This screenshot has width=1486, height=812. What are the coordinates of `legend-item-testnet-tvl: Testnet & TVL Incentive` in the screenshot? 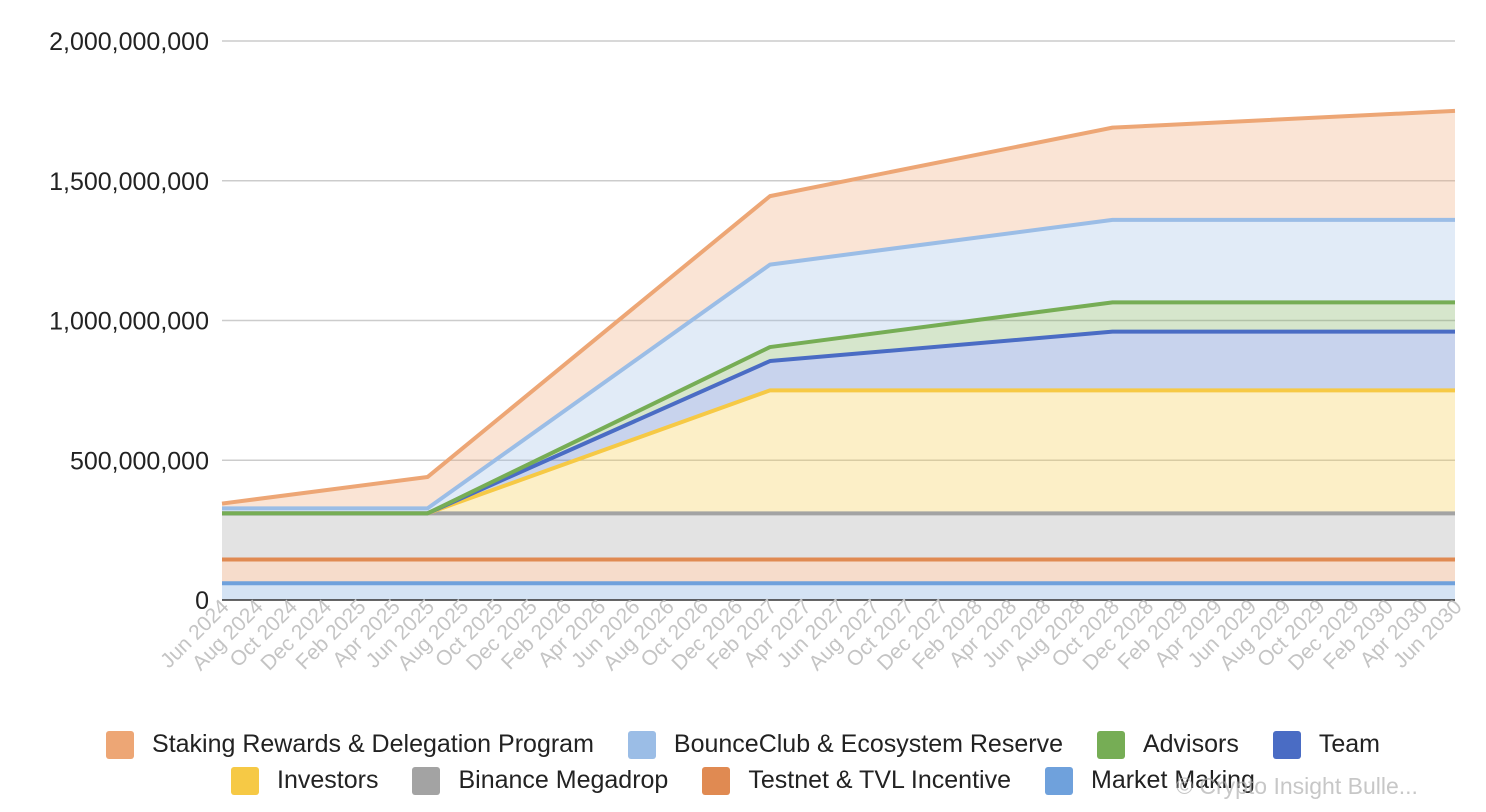 It's located at (856, 780).